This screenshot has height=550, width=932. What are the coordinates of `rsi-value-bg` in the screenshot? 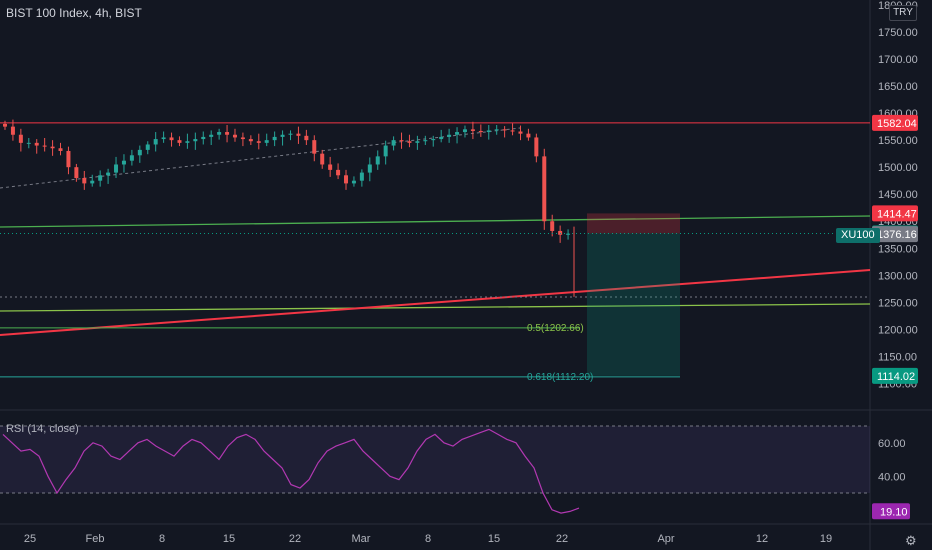 It's located at (891, 511).